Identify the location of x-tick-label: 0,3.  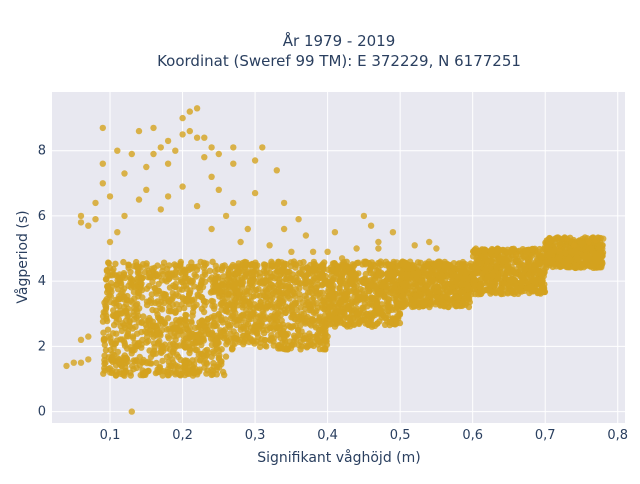
(255, 435).